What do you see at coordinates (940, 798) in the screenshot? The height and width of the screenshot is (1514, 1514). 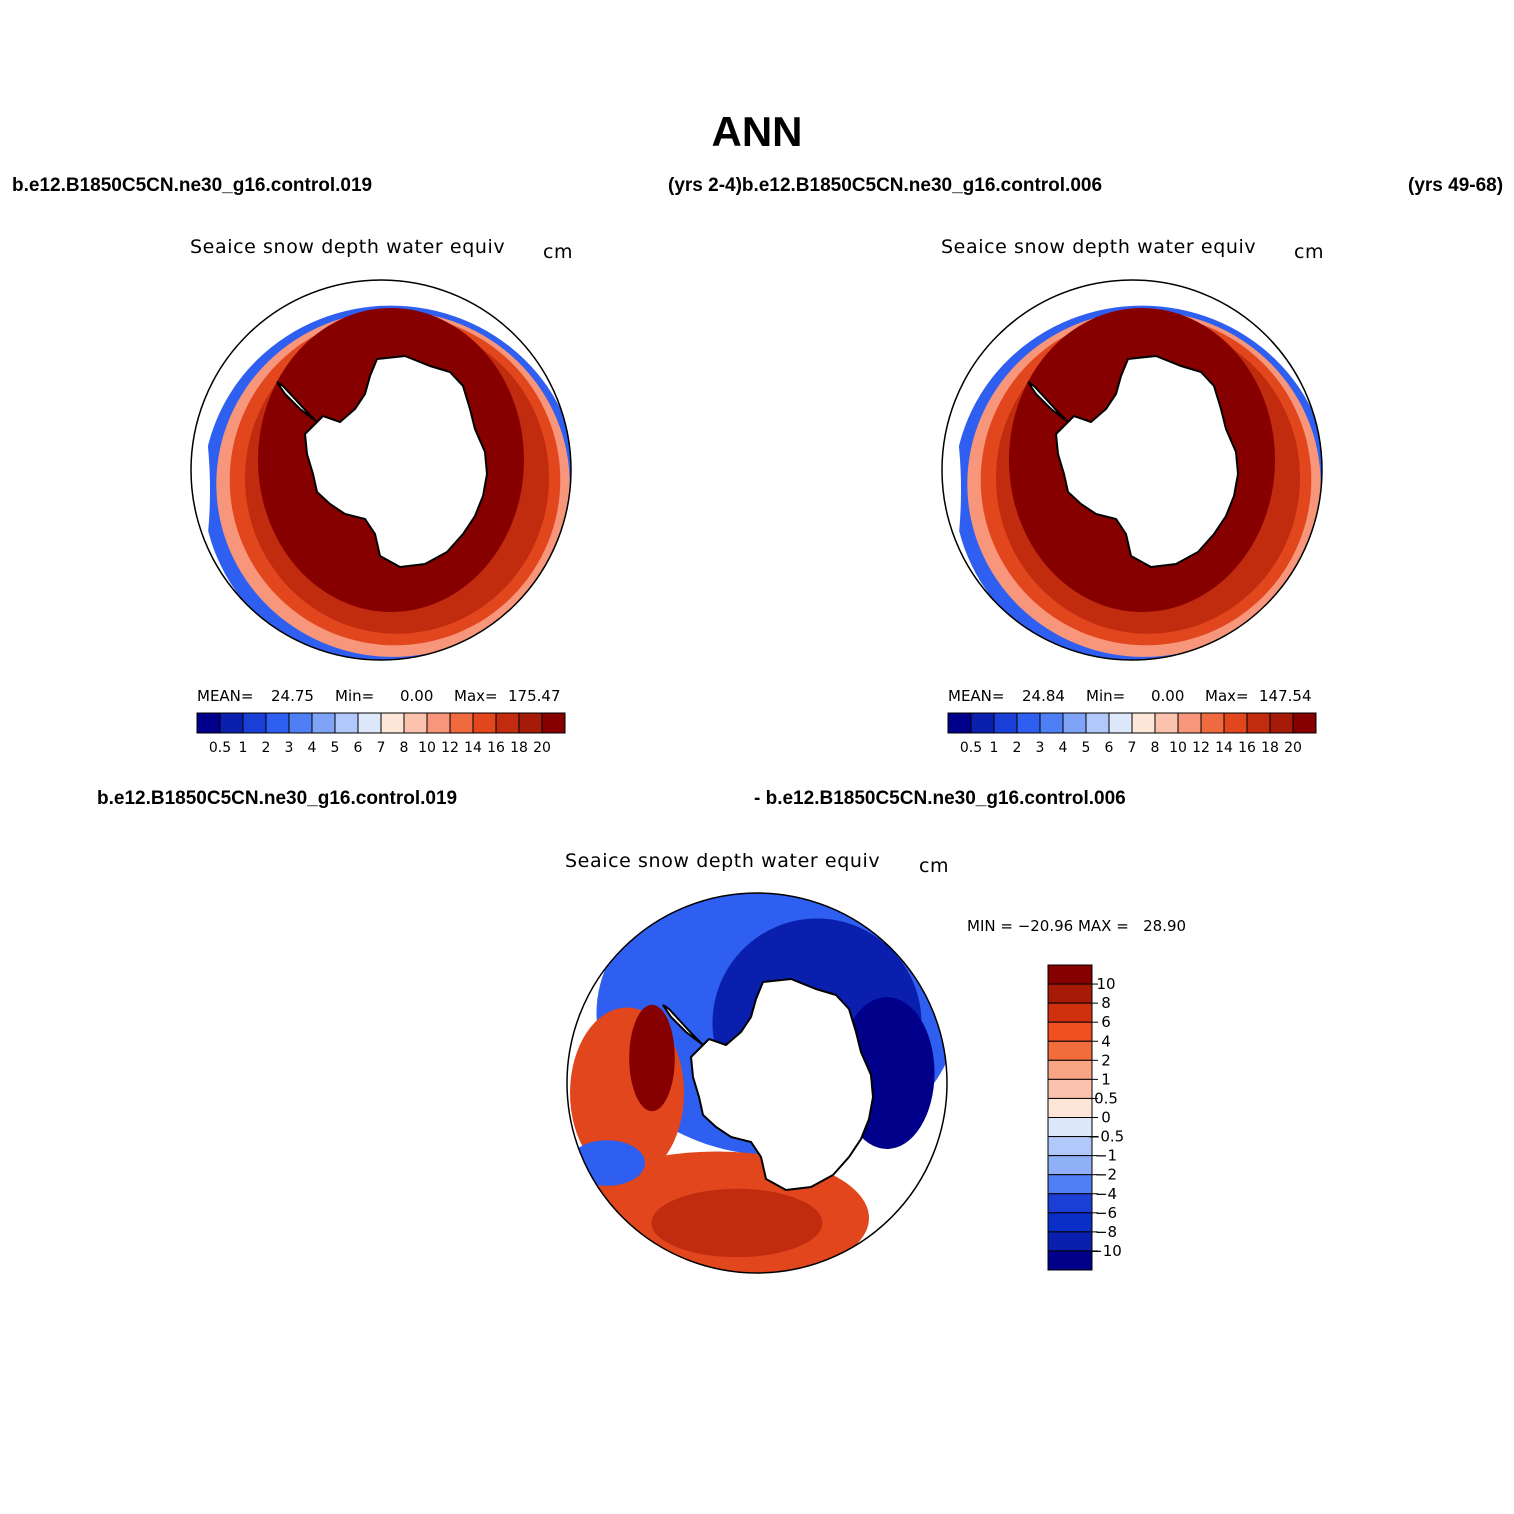 I see `case-label-diff-right: - b.e12.B1850C5CN.ne30_g16.control.006` at bounding box center [940, 798].